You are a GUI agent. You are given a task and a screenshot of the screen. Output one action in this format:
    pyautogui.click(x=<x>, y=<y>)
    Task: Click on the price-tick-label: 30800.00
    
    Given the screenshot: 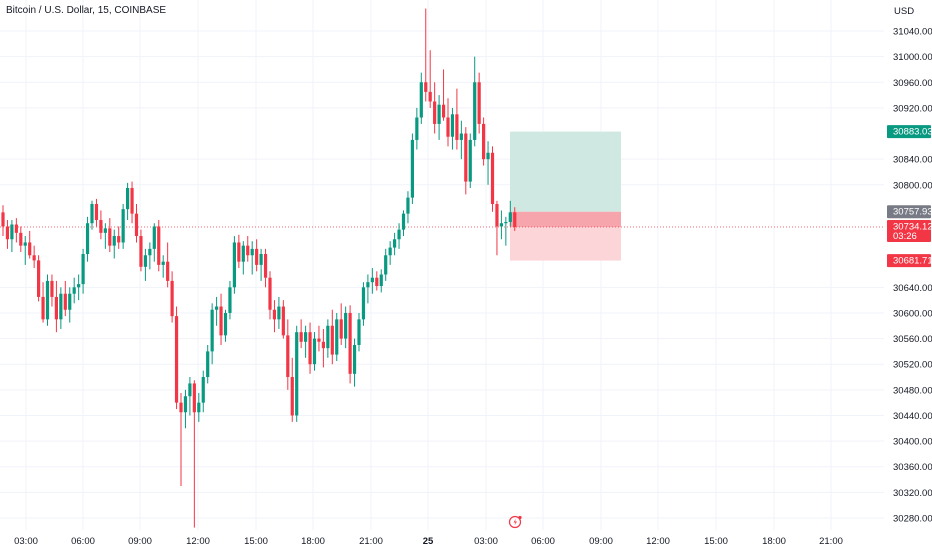 What is the action you would take?
    pyautogui.click(x=912, y=185)
    